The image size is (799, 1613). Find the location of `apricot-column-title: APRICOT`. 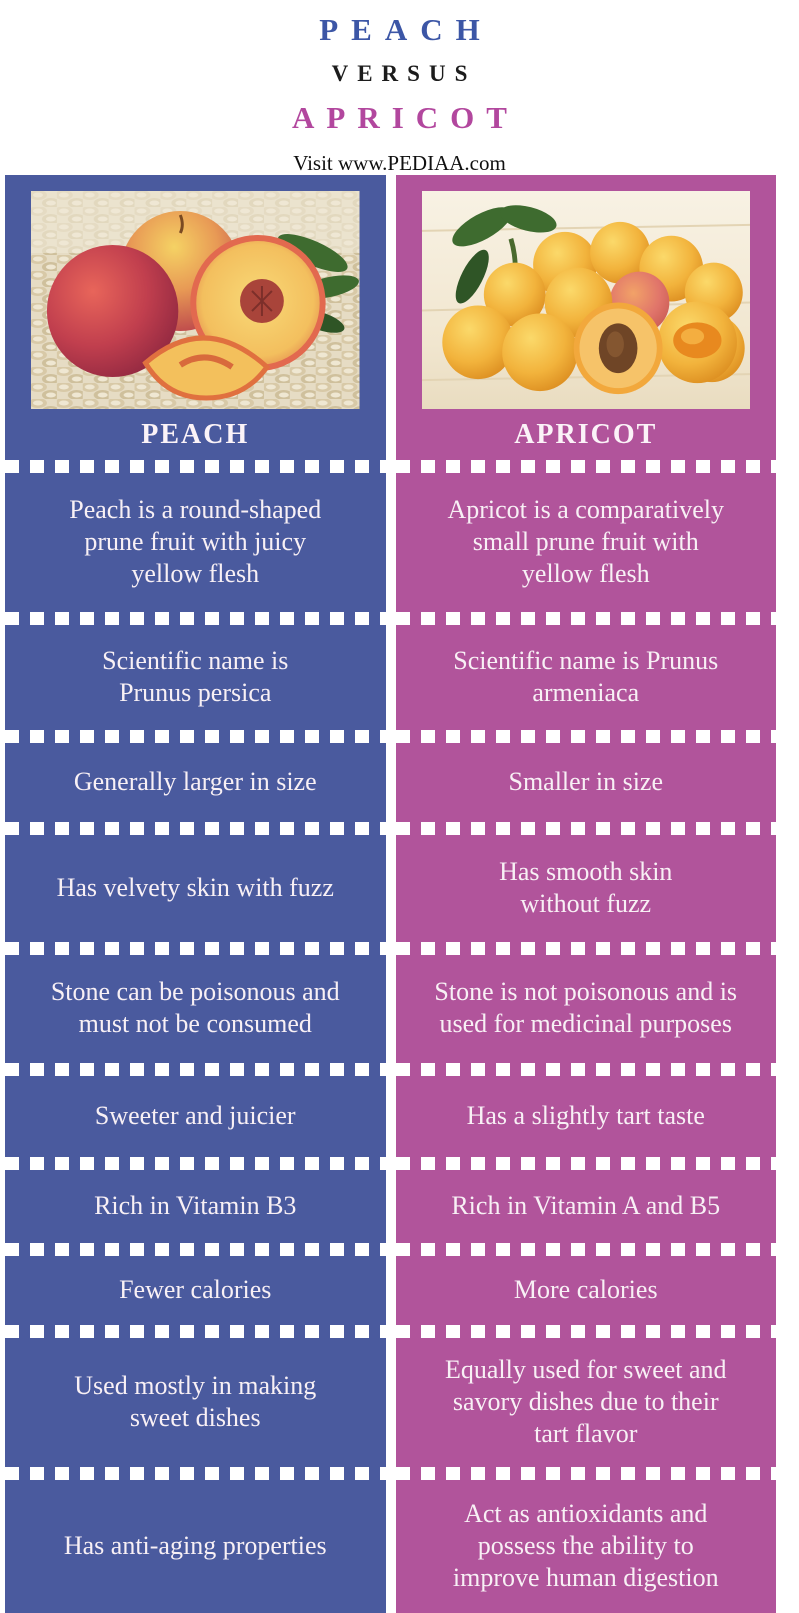

apricot-column-title: APRICOT is located at coordinates (586, 434).